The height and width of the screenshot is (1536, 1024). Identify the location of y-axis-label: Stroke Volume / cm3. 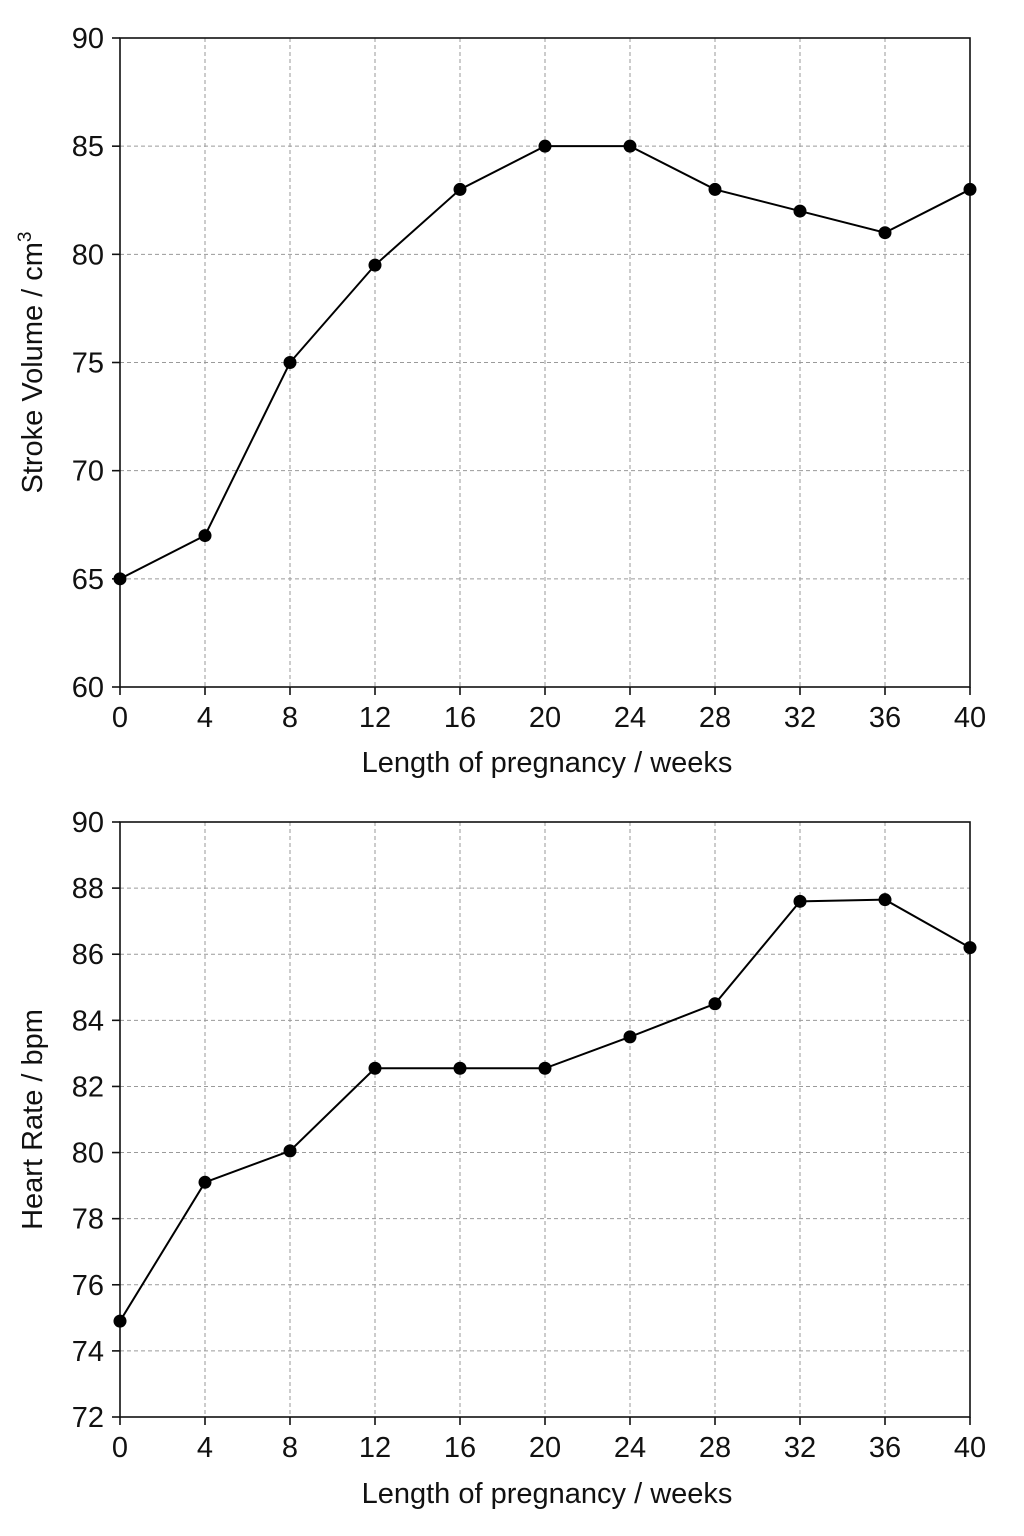
(32, 362).